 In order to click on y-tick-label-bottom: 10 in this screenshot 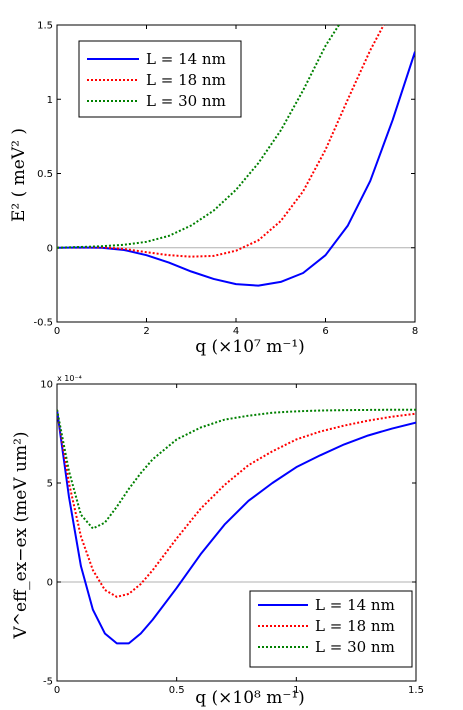, I will do `click(46, 385)`.